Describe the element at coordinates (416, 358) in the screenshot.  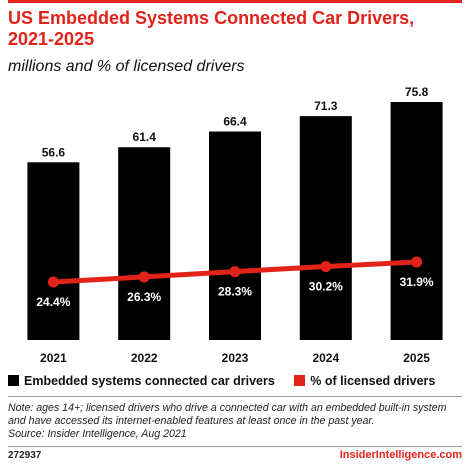
I see `x-tick-2025: 2025` at that location.